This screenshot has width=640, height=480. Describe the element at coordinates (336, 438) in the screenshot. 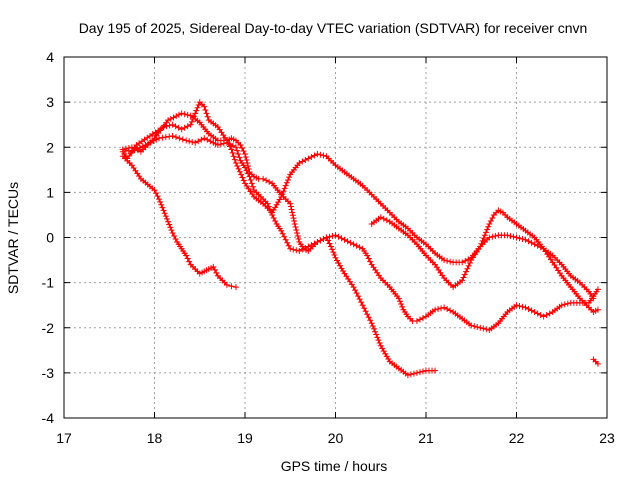

I see `x-tick-label-3: 20` at that location.